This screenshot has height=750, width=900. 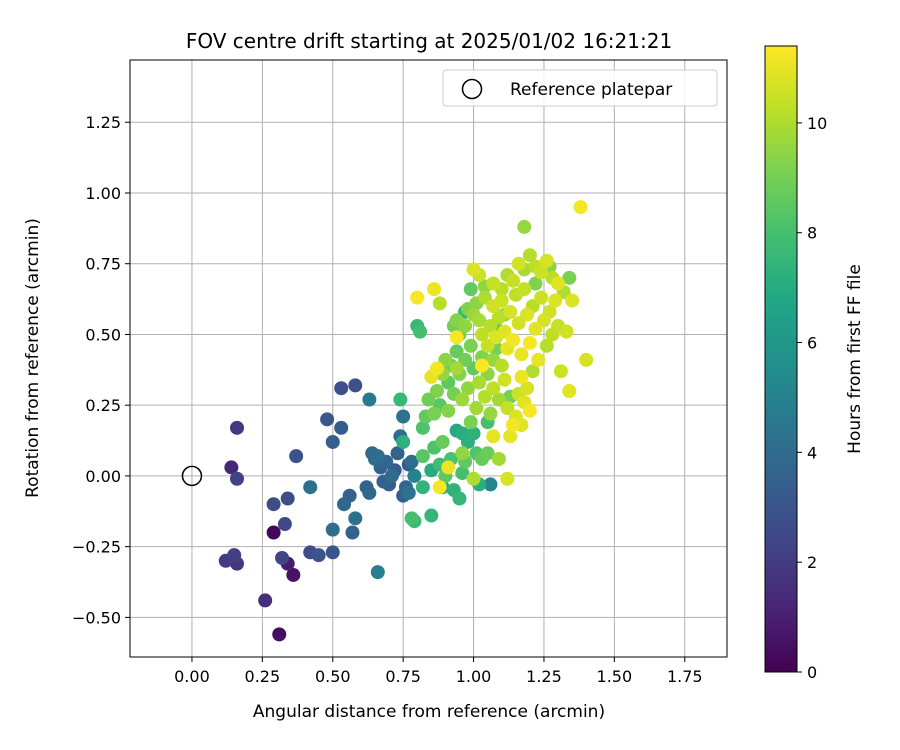 What do you see at coordinates (33, 358) in the screenshot?
I see `y-axis-label: Rotation from reference (arcmin)` at bounding box center [33, 358].